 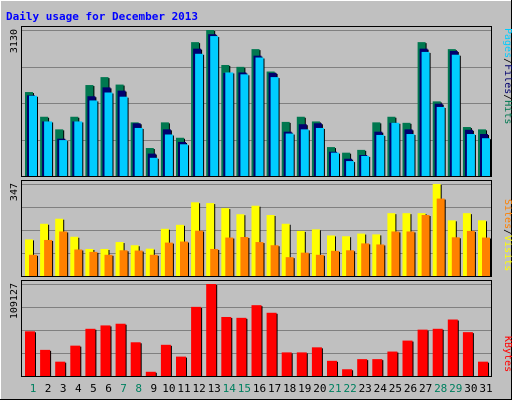 What do you see at coordinates (507, 214) in the screenshot?
I see `legend-sites: Sites` at bounding box center [507, 214].